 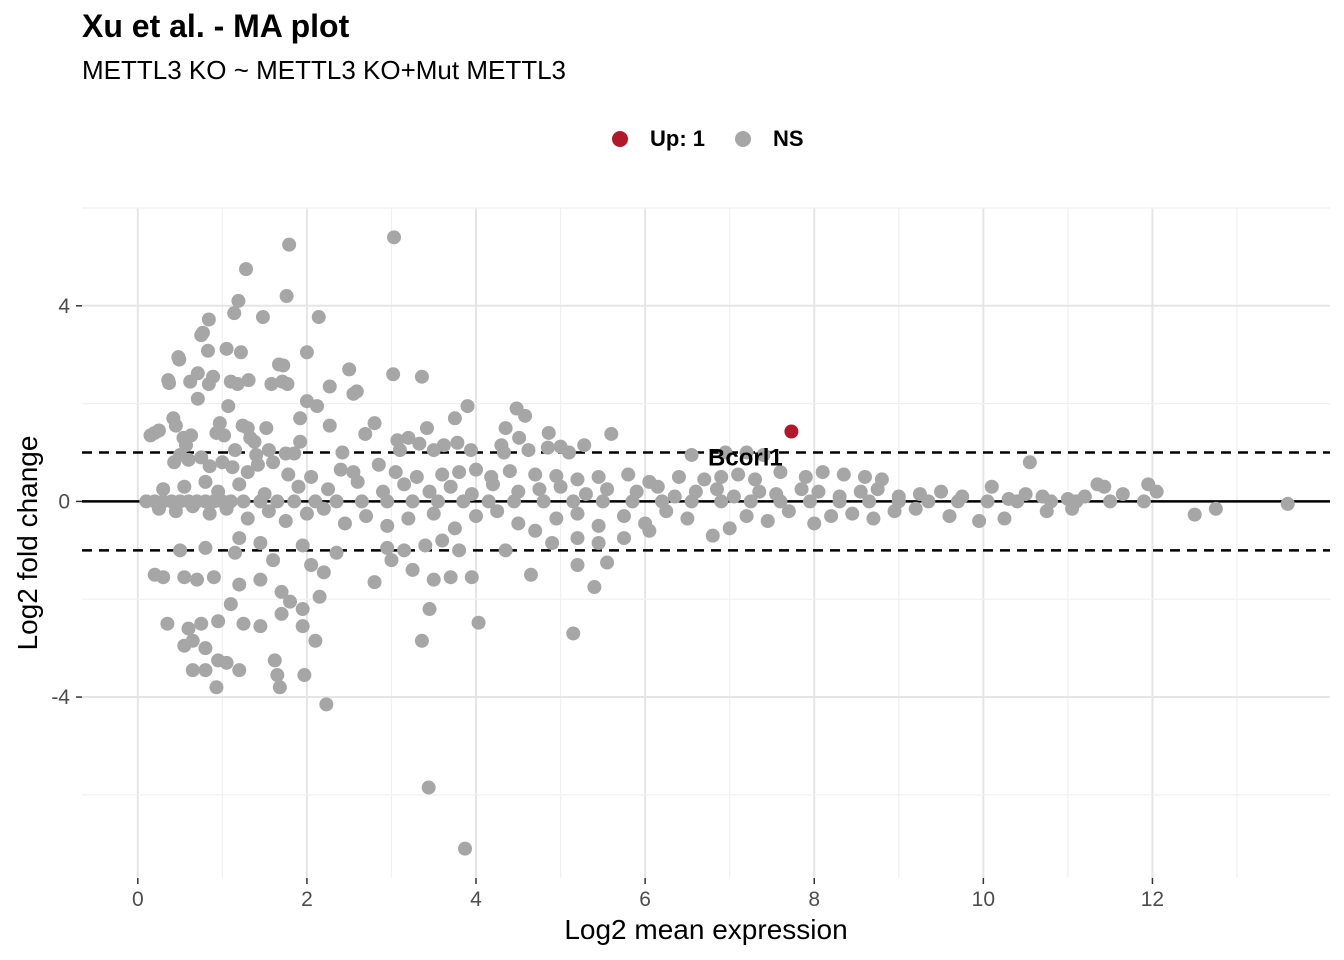 I want to click on x-axis-title: Log2 mean expression, so click(x=705, y=929).